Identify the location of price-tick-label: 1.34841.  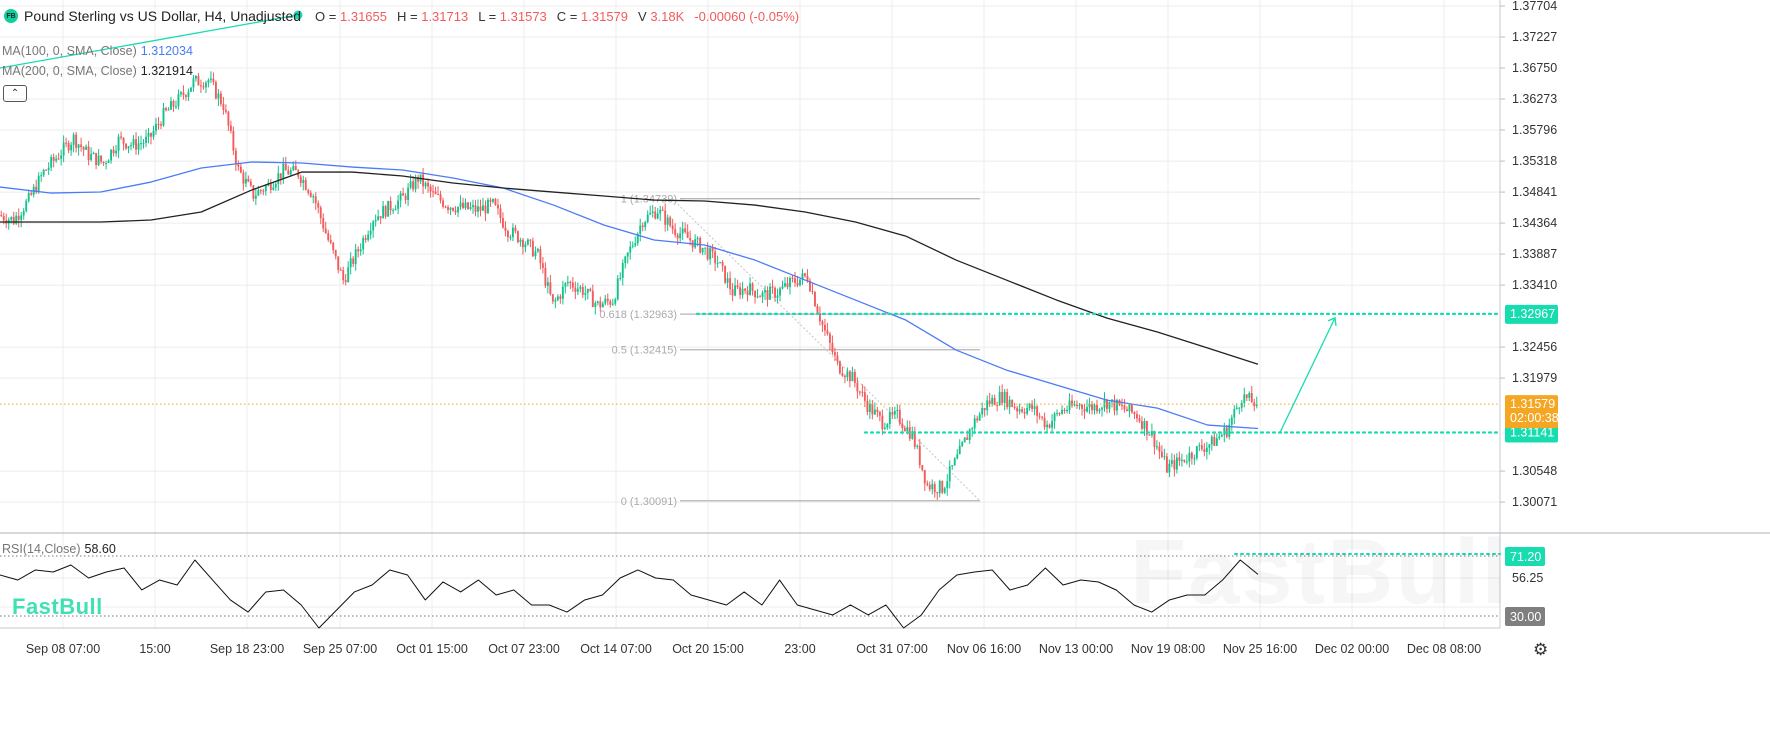
(1534, 192).